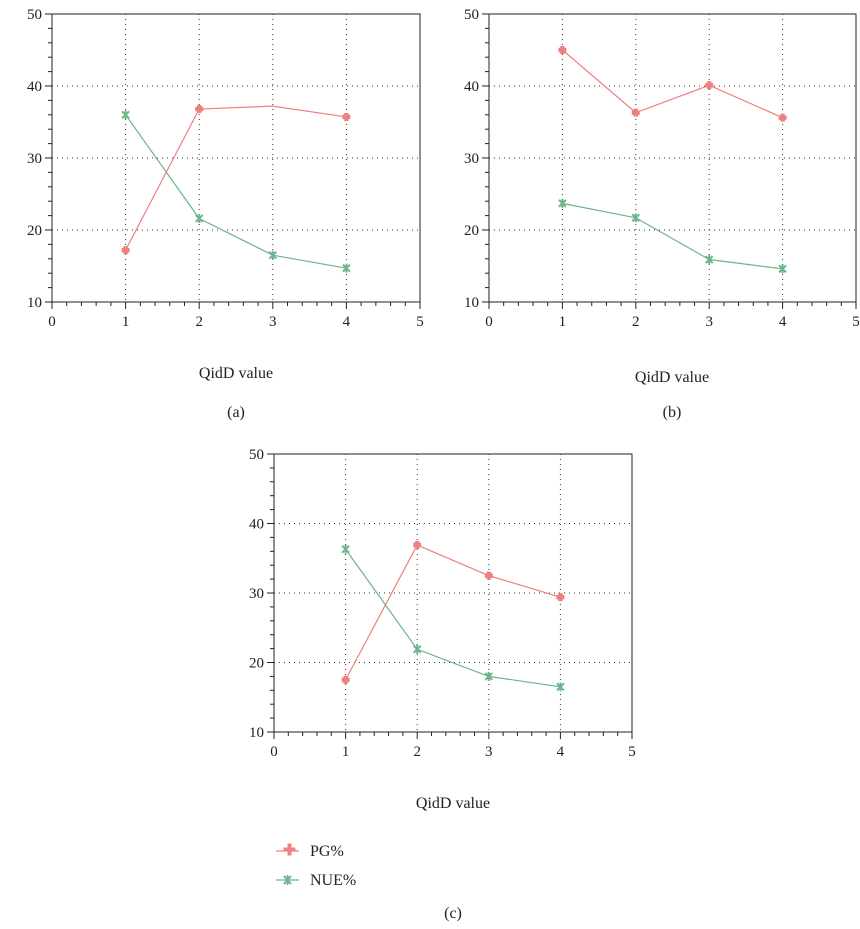 This screenshot has height=929, width=860. What do you see at coordinates (236, 412) in the screenshot?
I see `panel-label: (a)` at bounding box center [236, 412].